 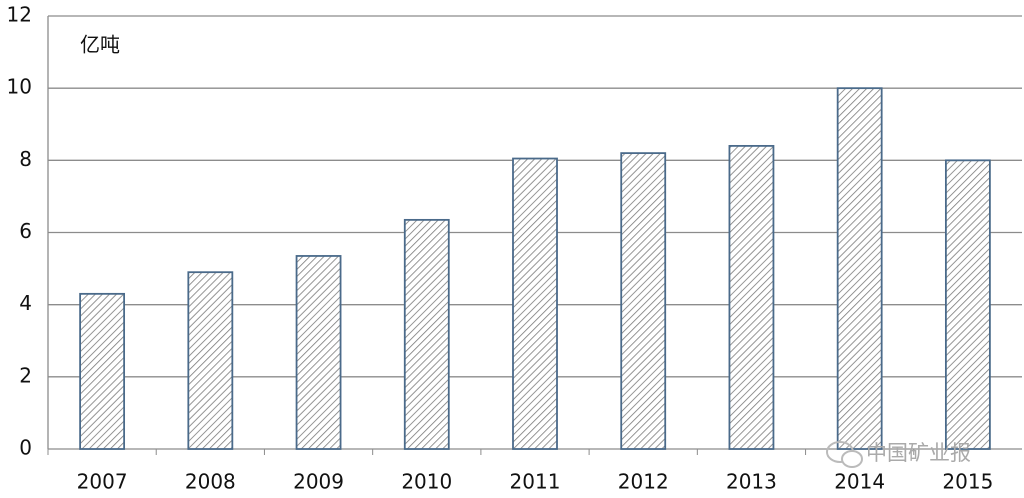 What do you see at coordinates (859, 482) in the screenshot?
I see `x-tick-label: 2014` at bounding box center [859, 482].